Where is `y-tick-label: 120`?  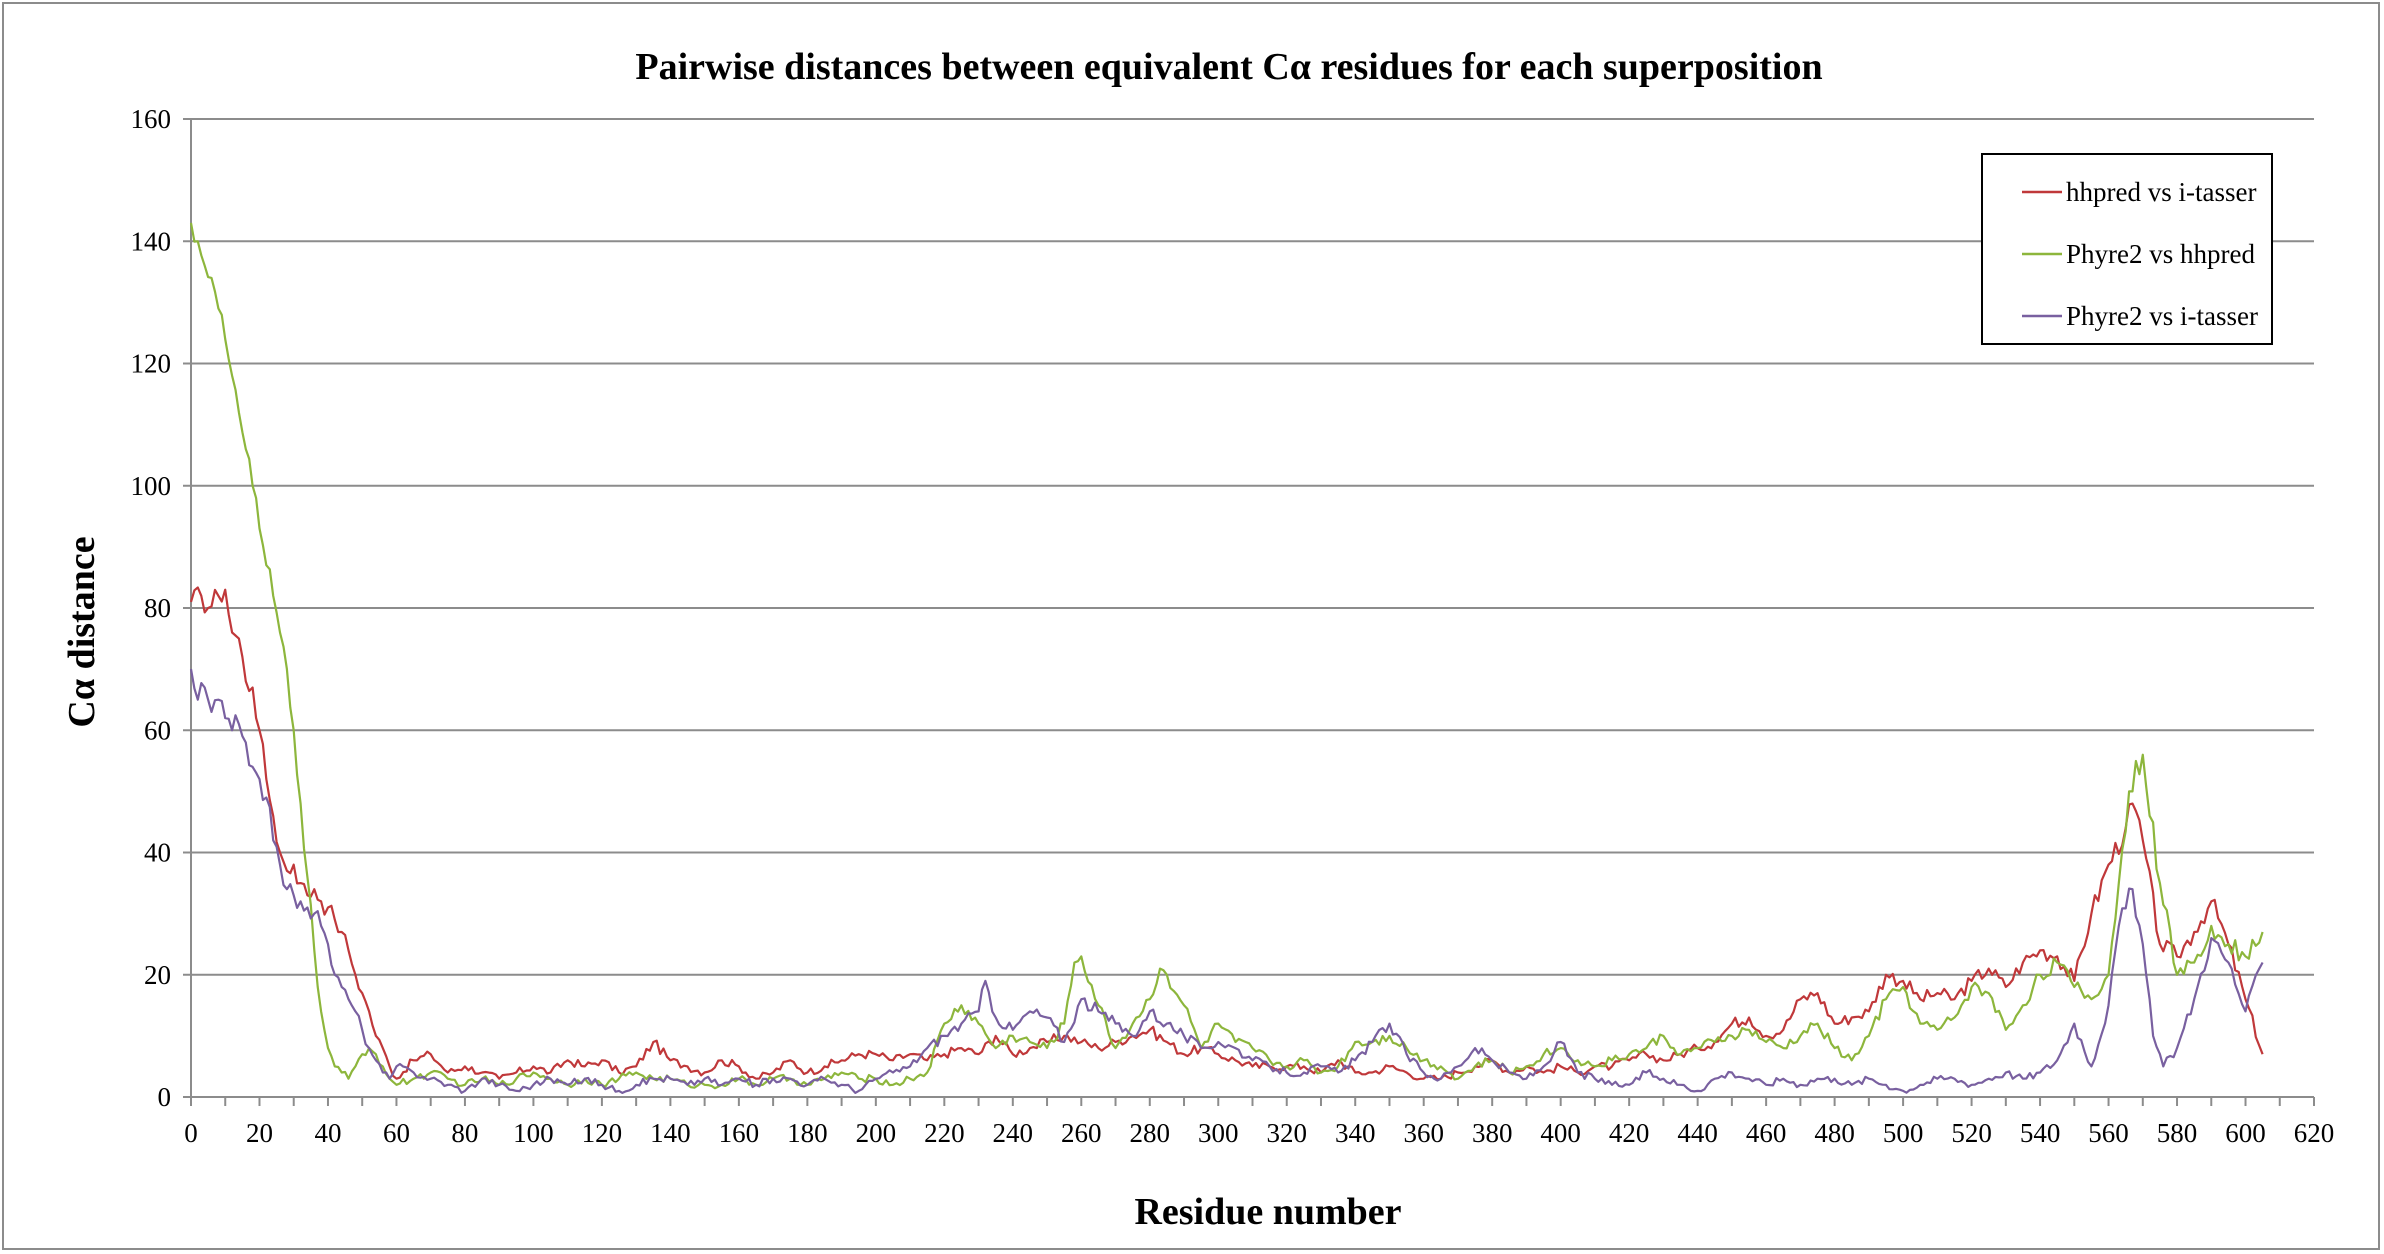
y-tick-label: 120 is located at coordinates (151, 364).